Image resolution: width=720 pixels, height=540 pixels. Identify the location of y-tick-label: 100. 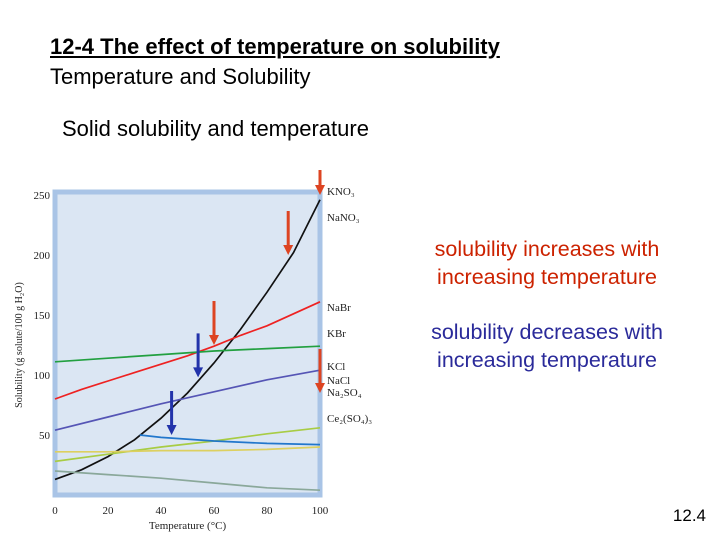
(42, 376).